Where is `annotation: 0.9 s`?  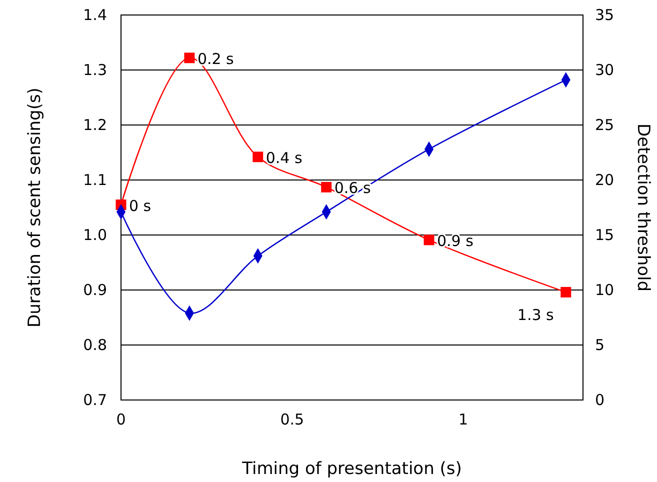
annotation: 0.9 s is located at coordinates (455, 241).